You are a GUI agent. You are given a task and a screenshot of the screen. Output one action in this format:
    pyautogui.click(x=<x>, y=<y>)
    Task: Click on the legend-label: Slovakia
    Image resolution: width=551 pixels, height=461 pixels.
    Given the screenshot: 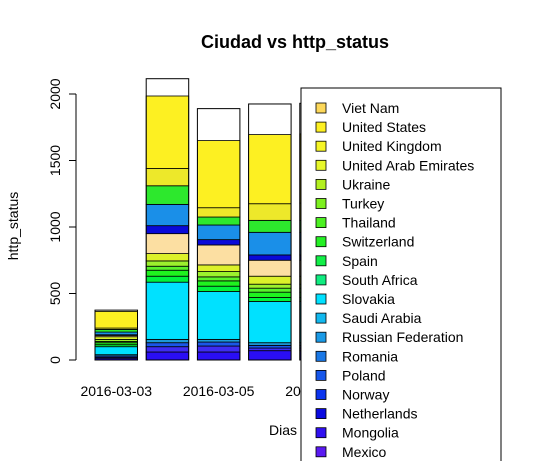 What is the action you would take?
    pyautogui.click(x=368, y=299)
    